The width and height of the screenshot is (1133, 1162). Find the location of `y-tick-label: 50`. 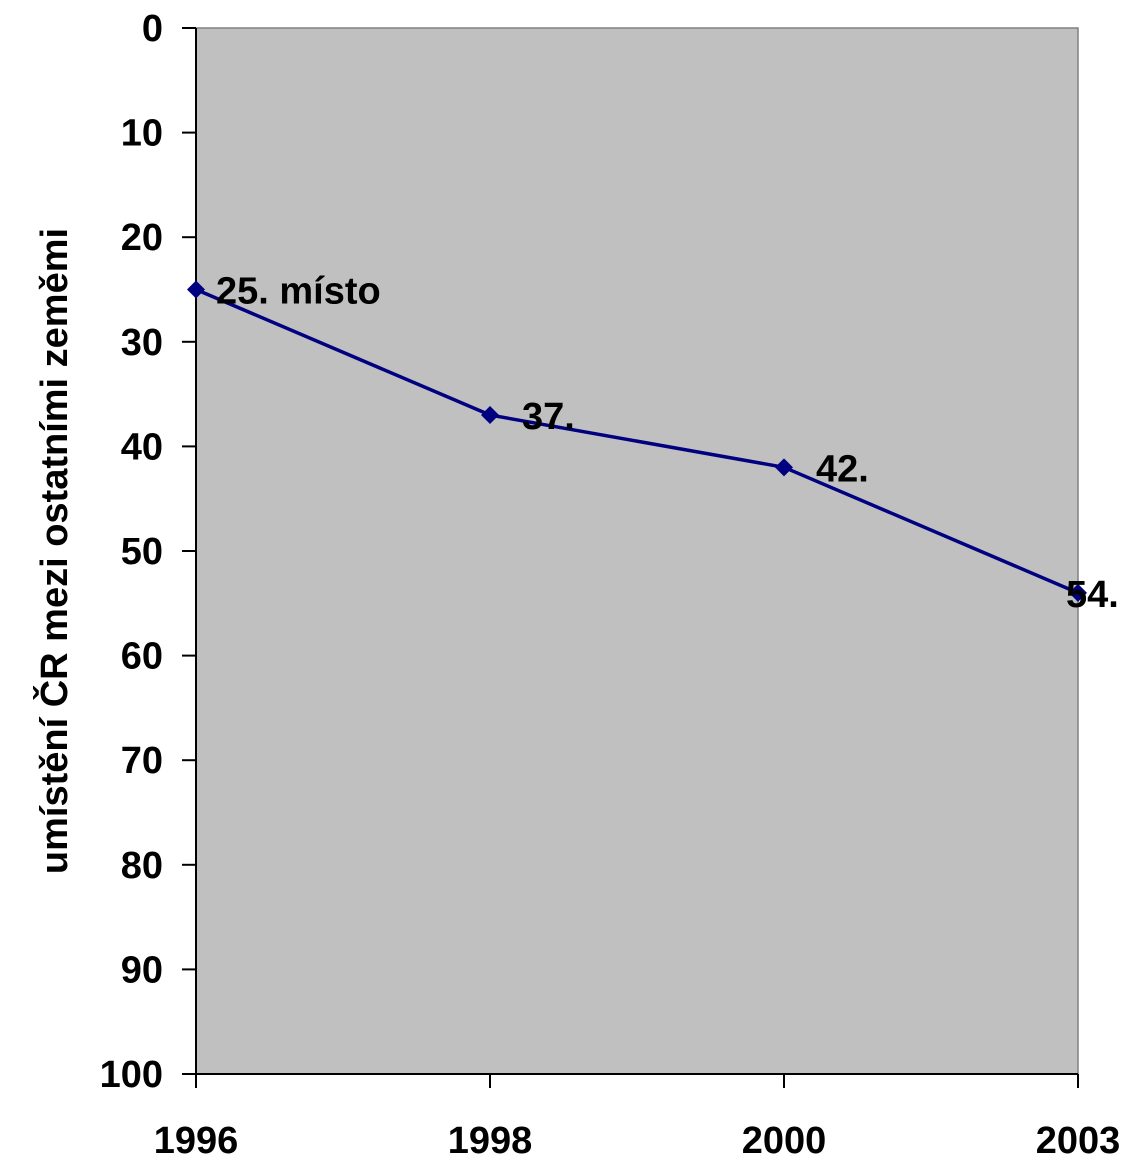

y-tick-label: 50 is located at coordinates (142, 552).